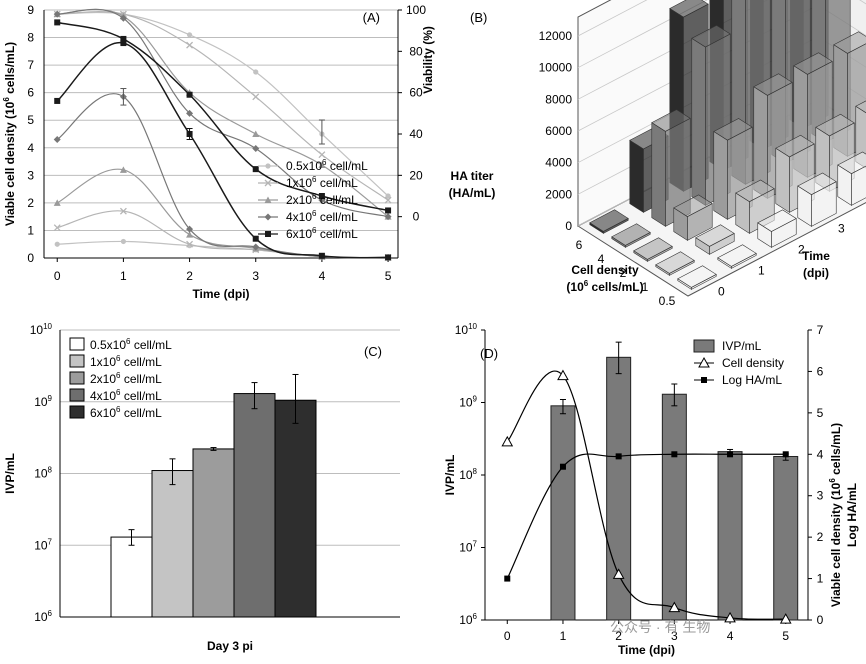 This screenshot has height=664, width=866. I want to click on density-tick-label: 0.5, so click(667, 301).